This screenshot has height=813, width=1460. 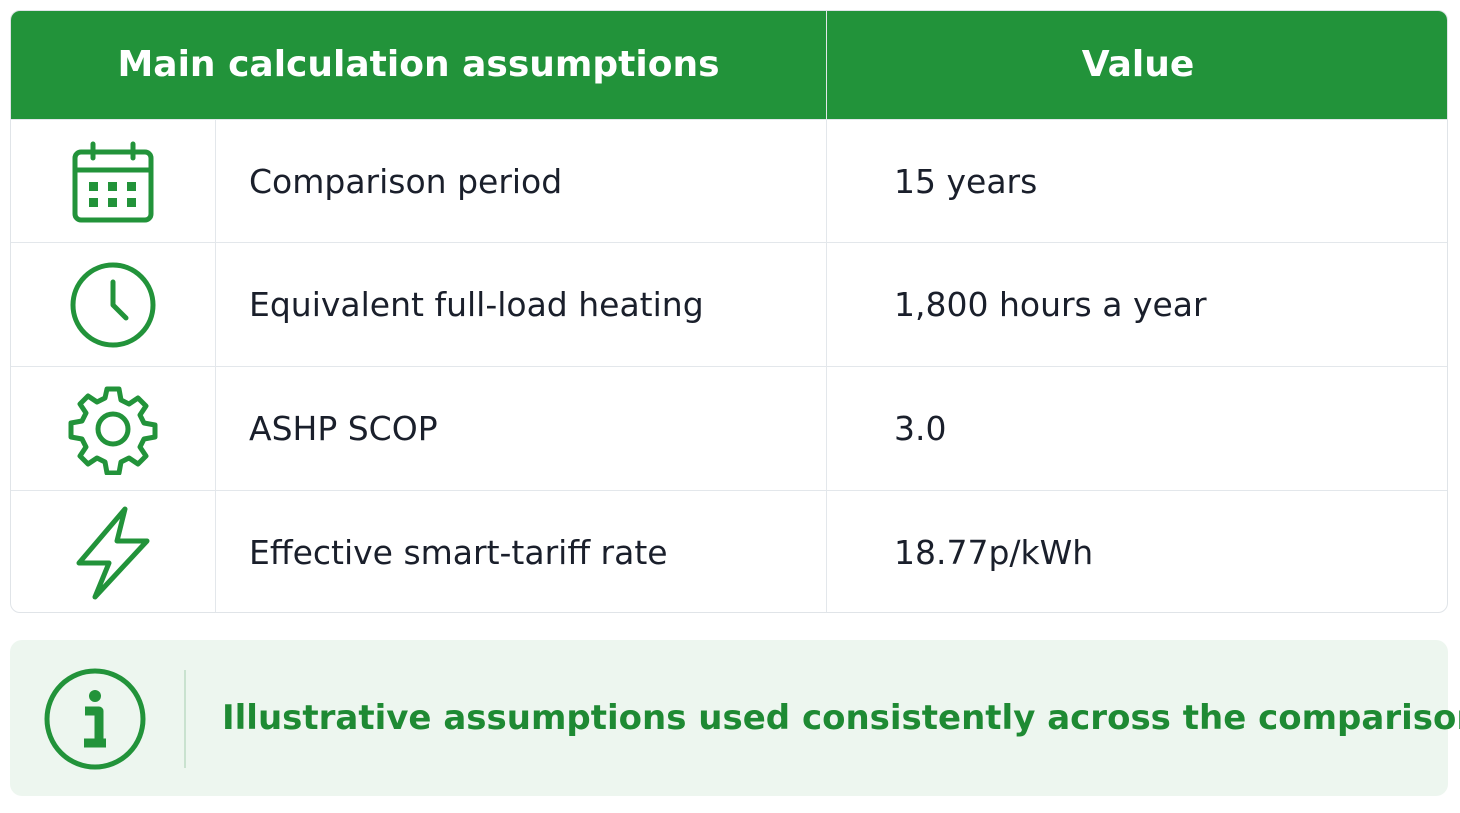 I want to click on lightning-icon, so click(x=113, y=553).